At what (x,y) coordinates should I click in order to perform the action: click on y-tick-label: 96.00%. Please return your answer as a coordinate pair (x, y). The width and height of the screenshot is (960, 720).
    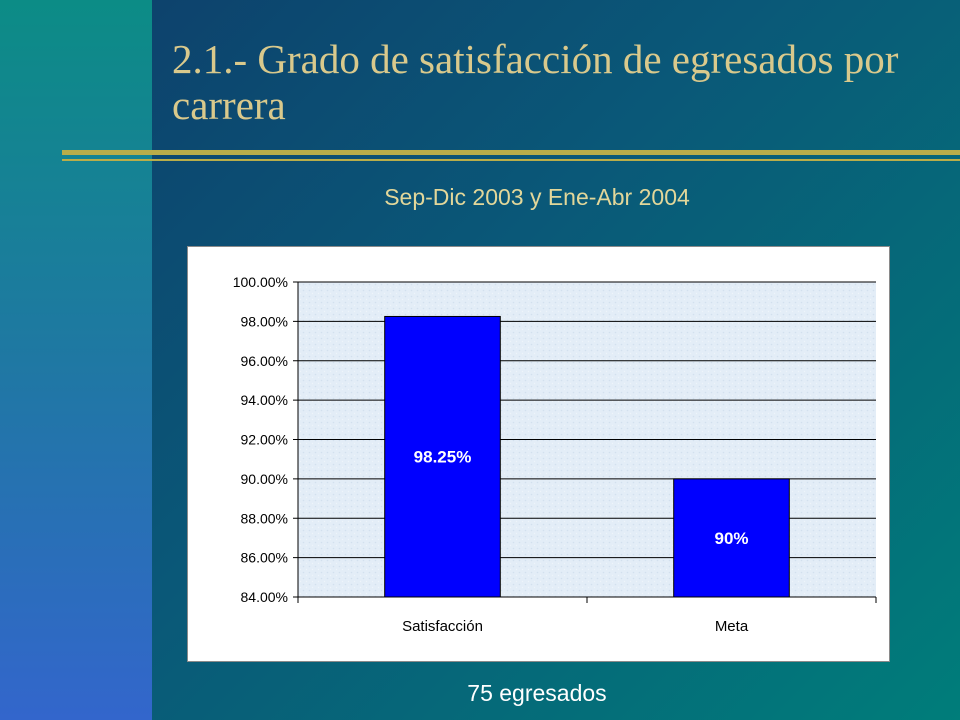
    Looking at the image, I should click on (264, 361).